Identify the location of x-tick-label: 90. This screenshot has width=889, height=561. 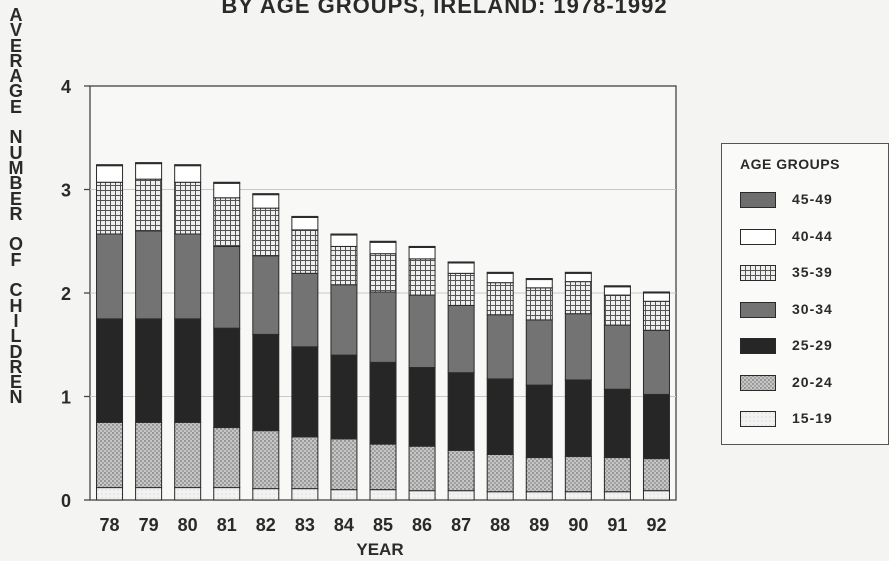
(578, 525).